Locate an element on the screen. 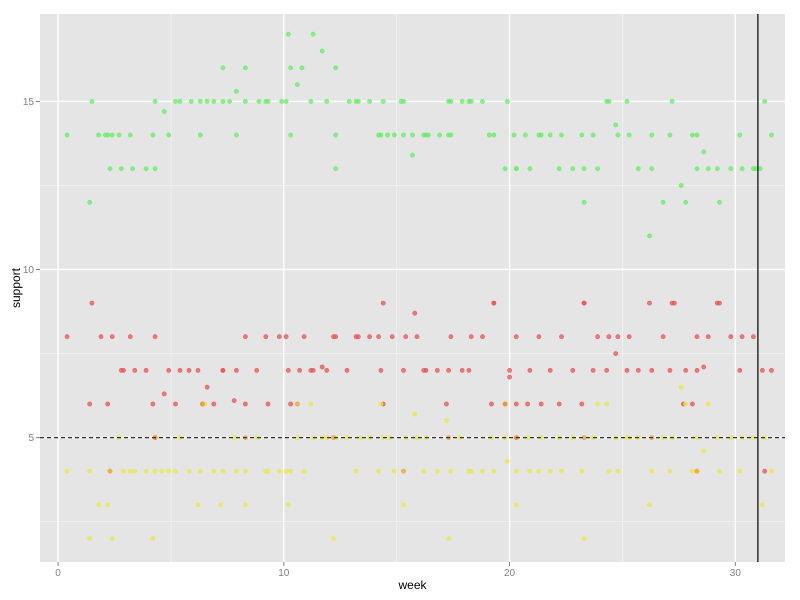 The width and height of the screenshot is (800, 600). x-tick-label: 10 is located at coordinates (284, 573).